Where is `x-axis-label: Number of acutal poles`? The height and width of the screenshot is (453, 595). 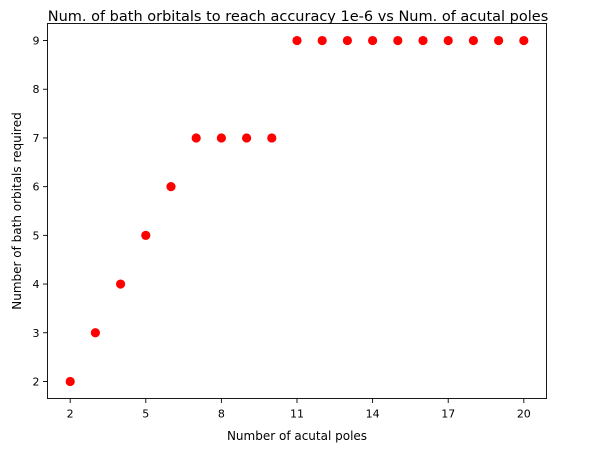 x-axis-label: Number of acutal poles is located at coordinates (297, 436).